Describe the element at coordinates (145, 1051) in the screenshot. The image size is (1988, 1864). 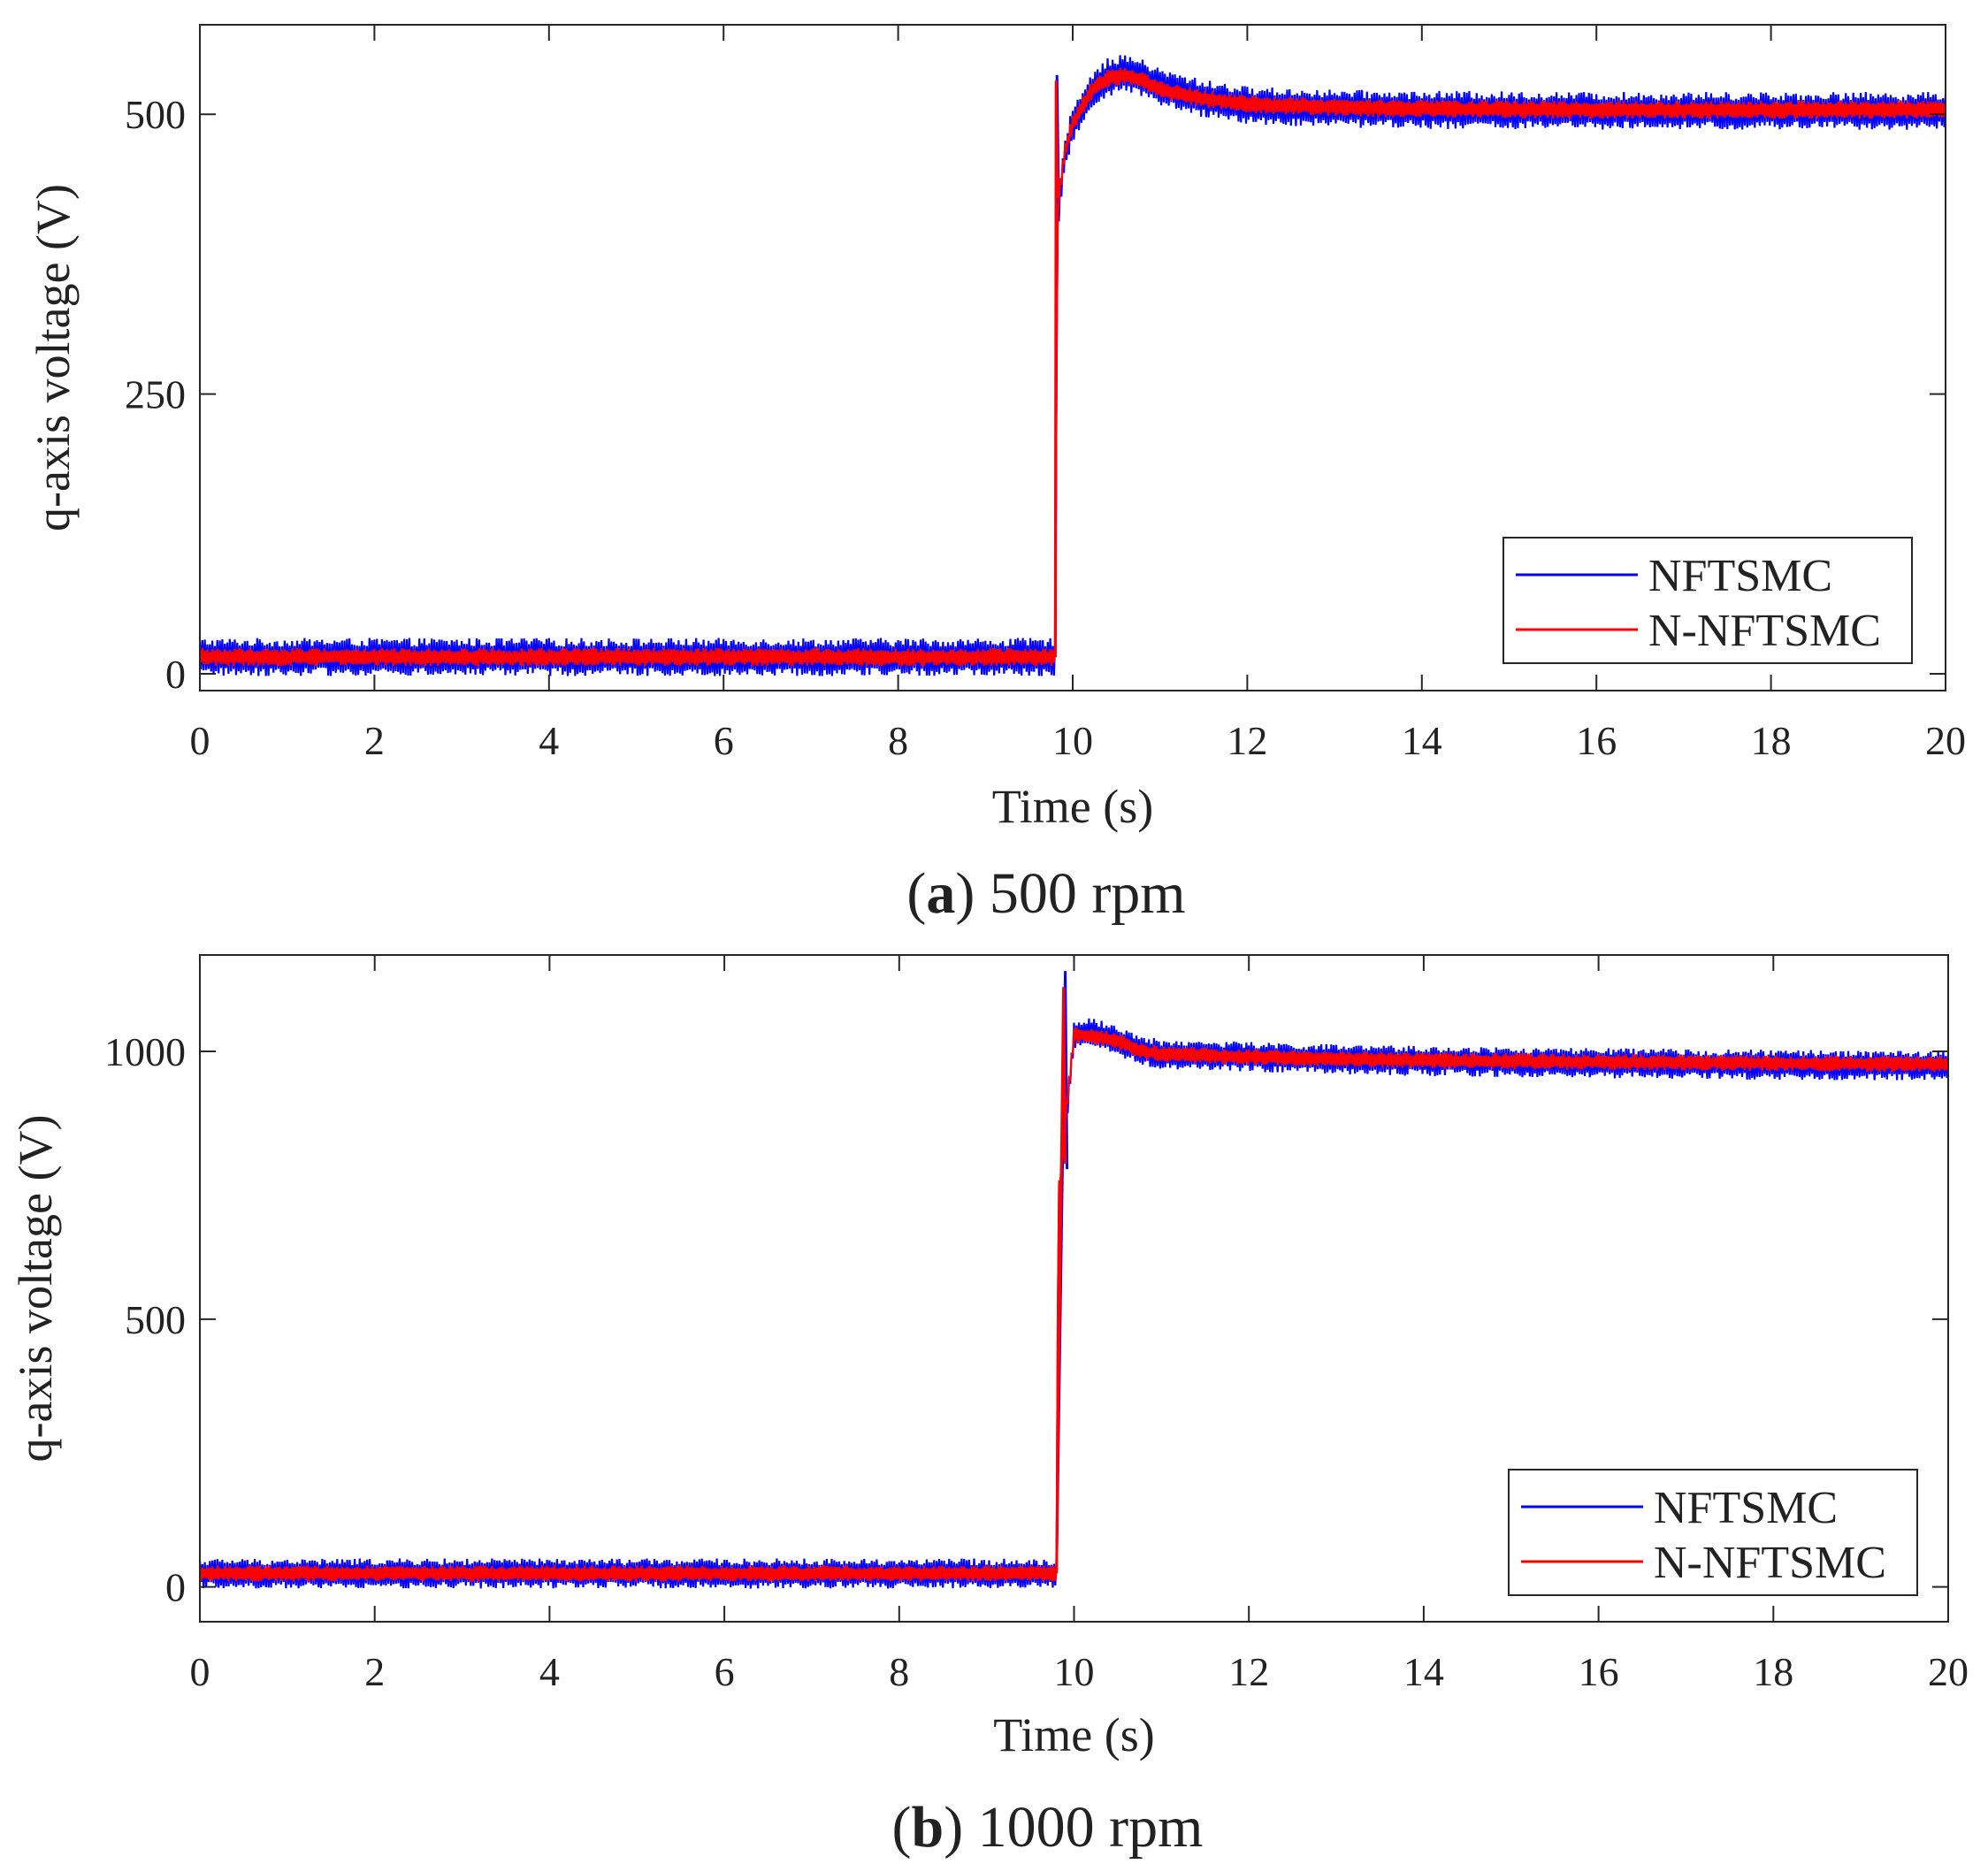
I see `y-tick-label: 1000` at that location.